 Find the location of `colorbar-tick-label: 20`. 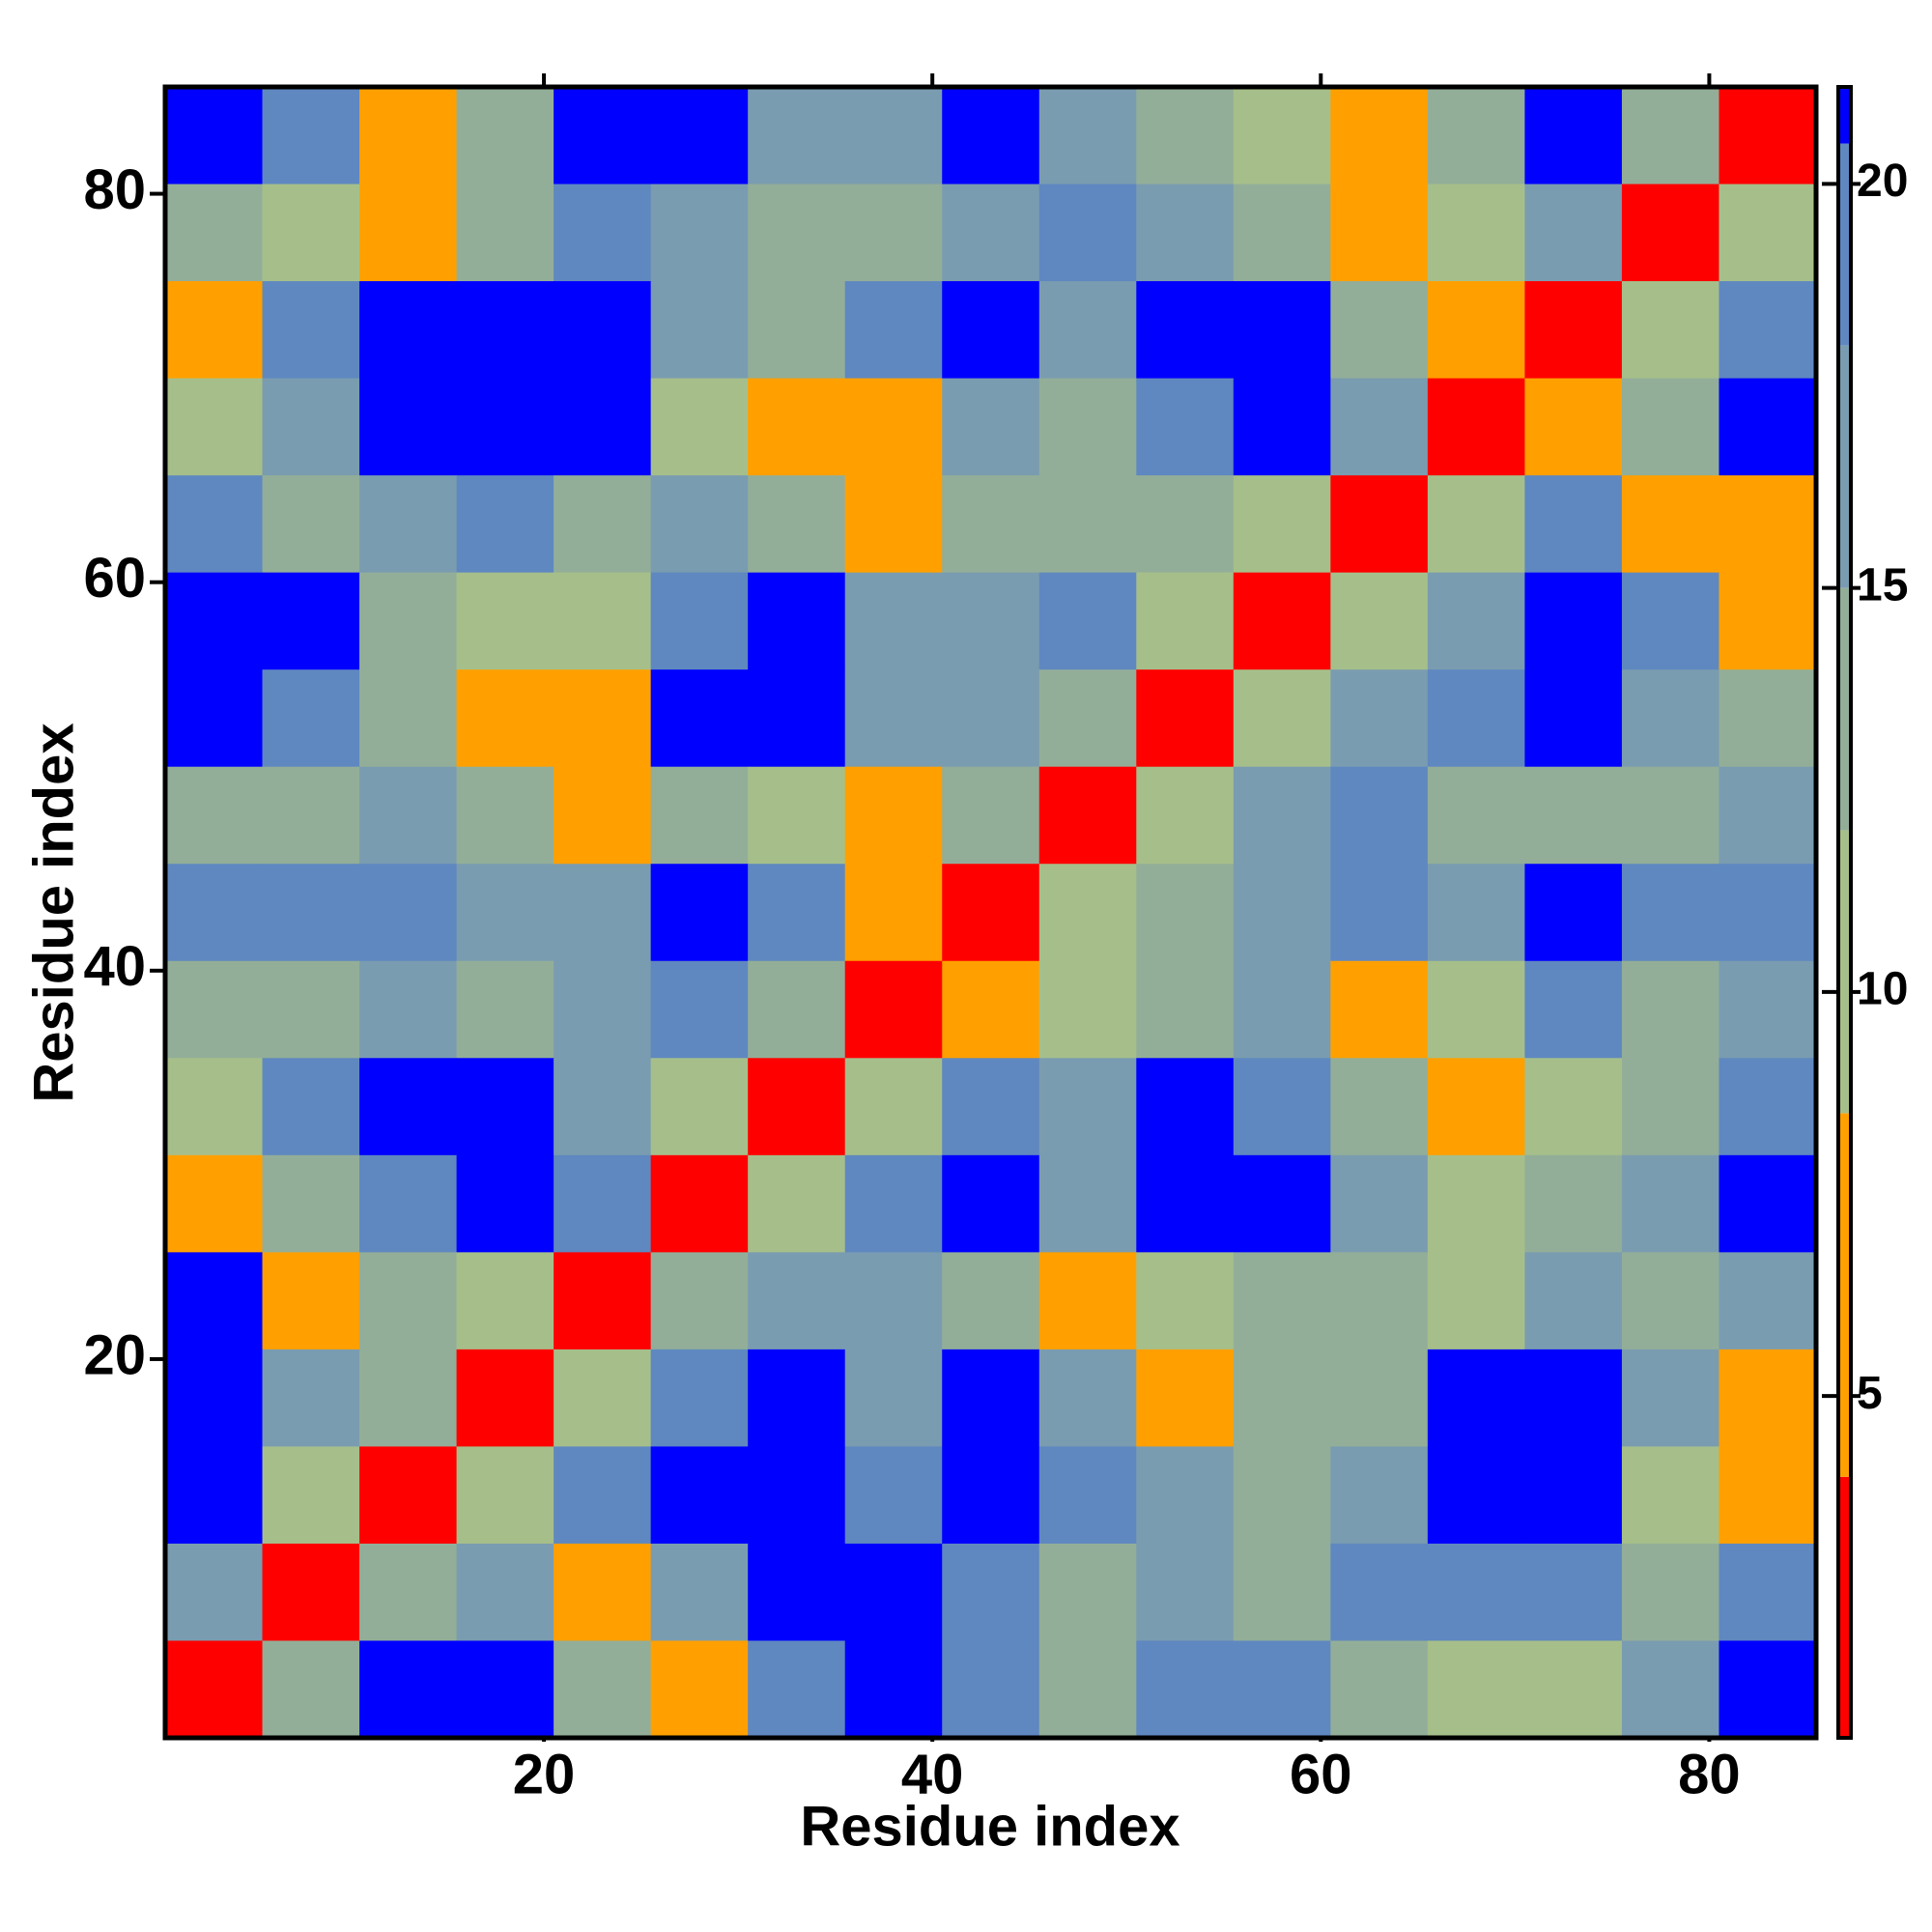

colorbar-tick-label: 20 is located at coordinates (1882, 181).